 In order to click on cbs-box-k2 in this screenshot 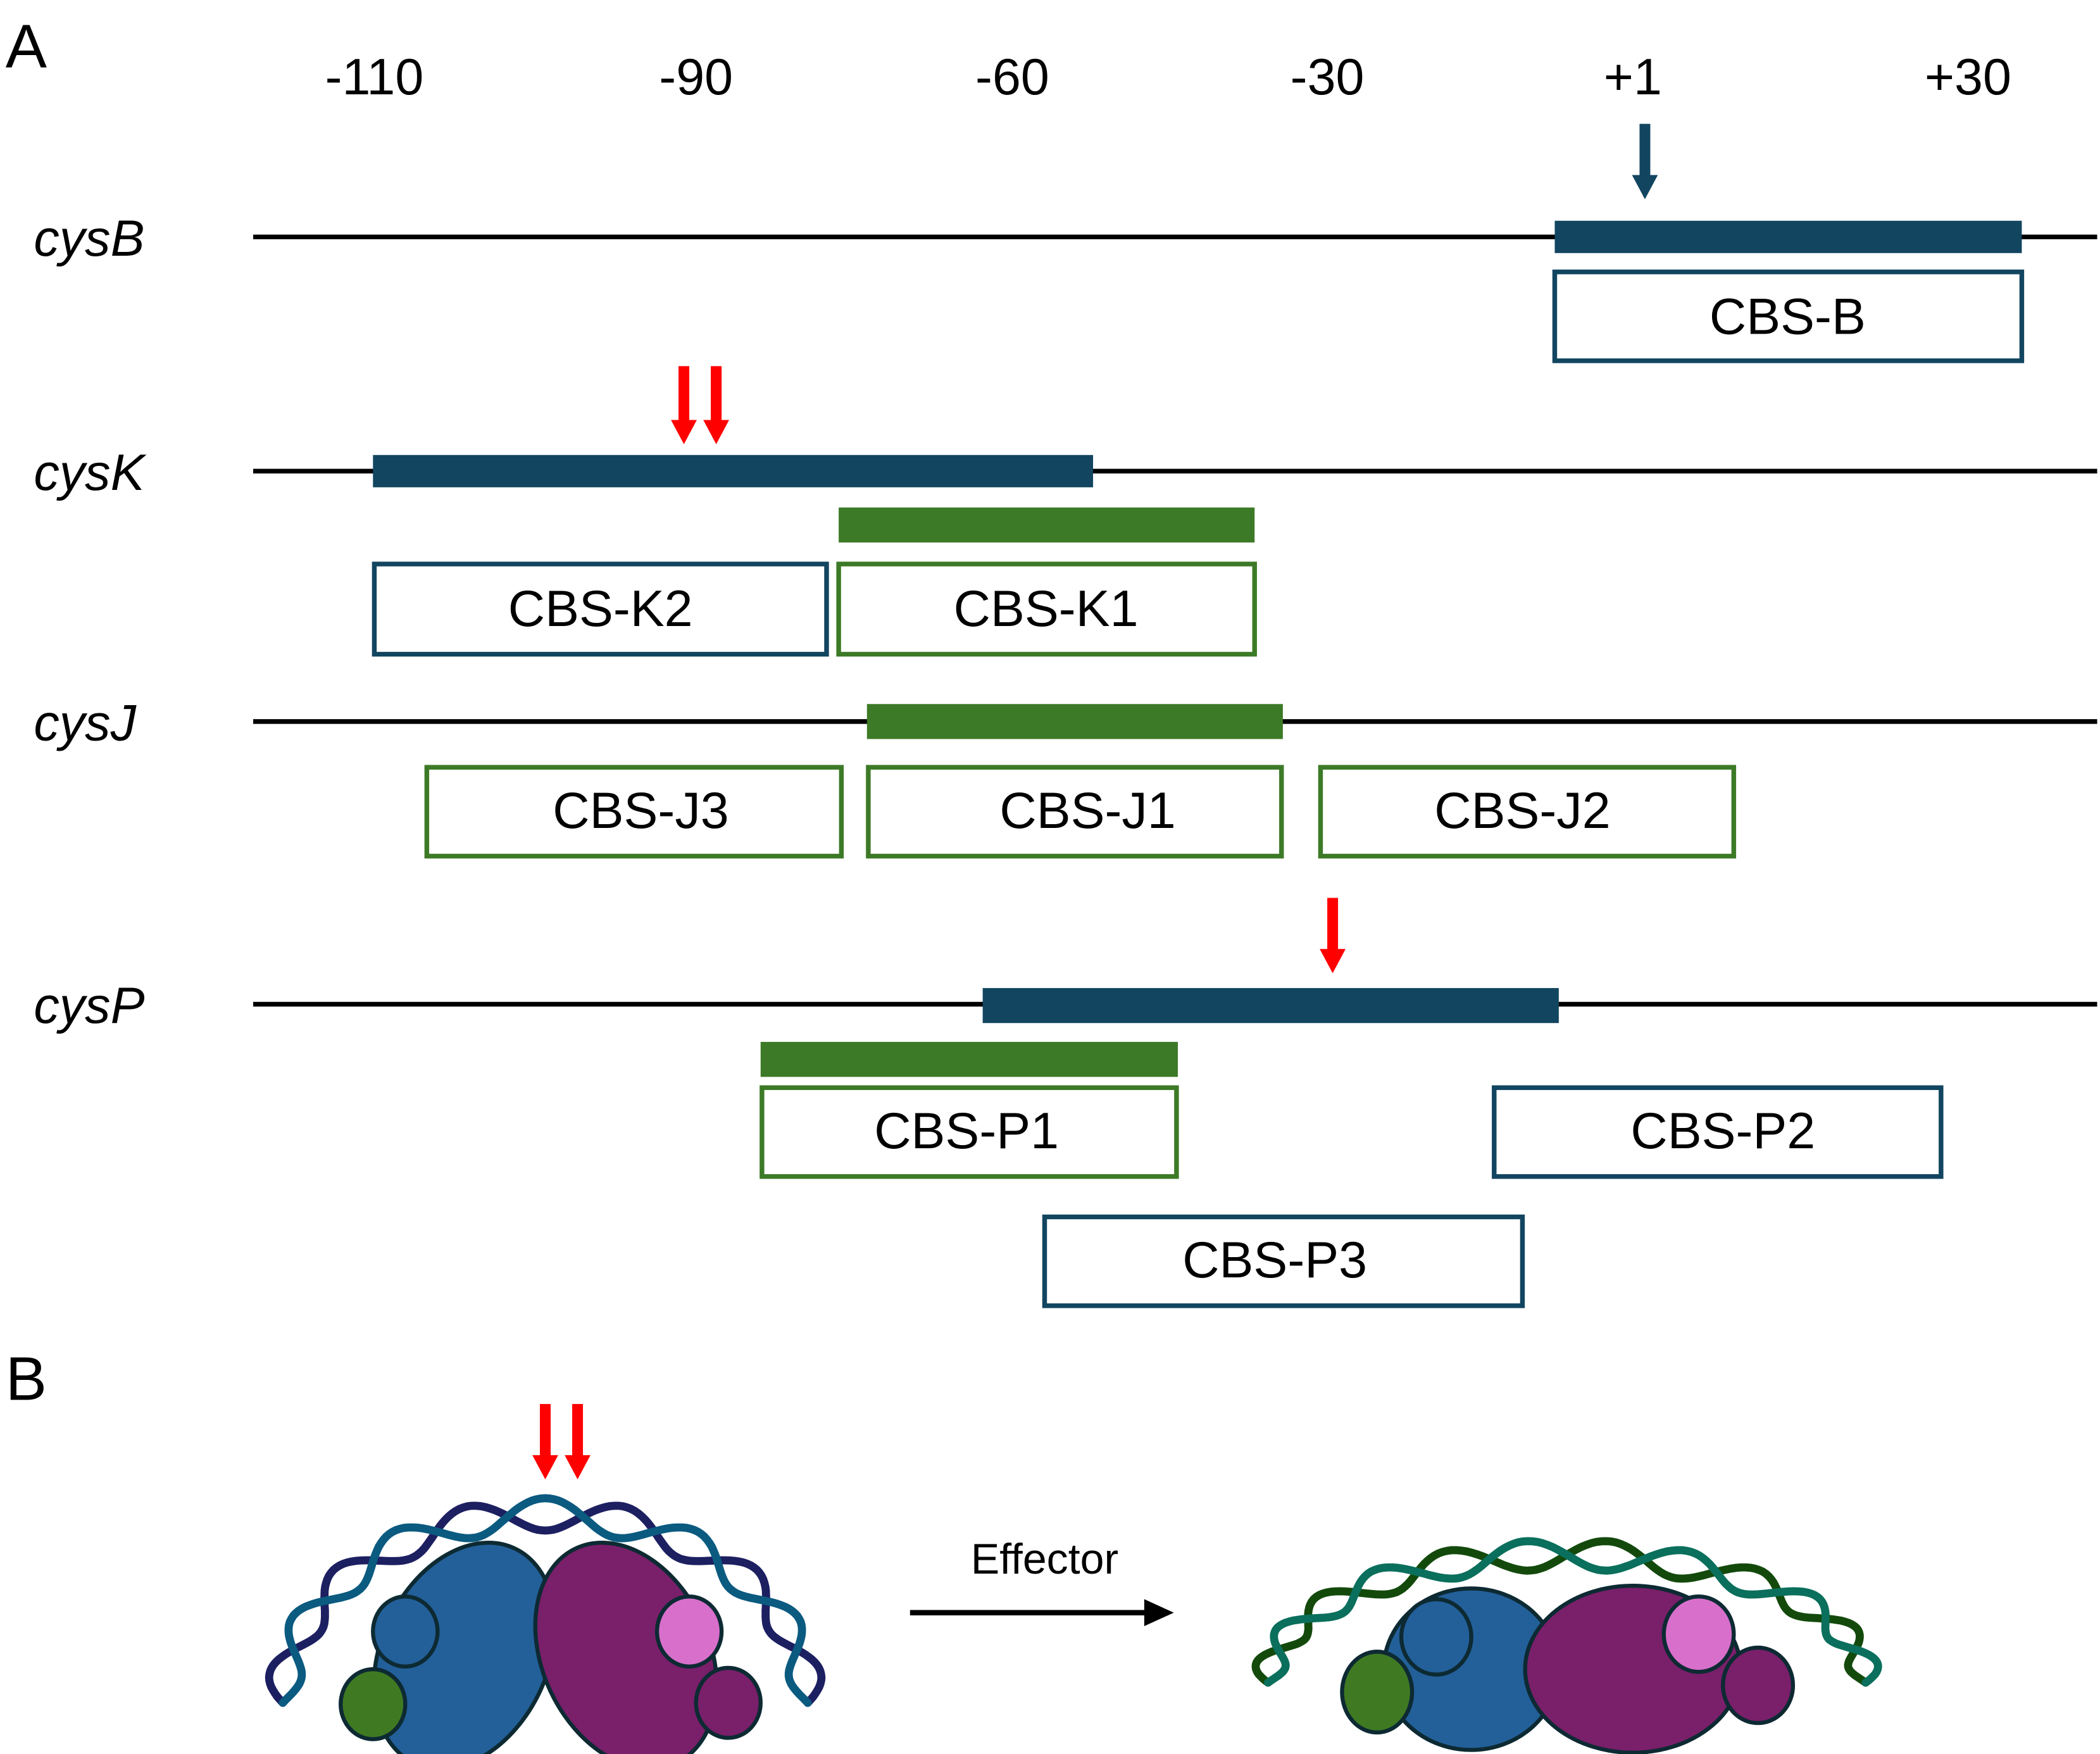, I will do `click(601, 609)`.